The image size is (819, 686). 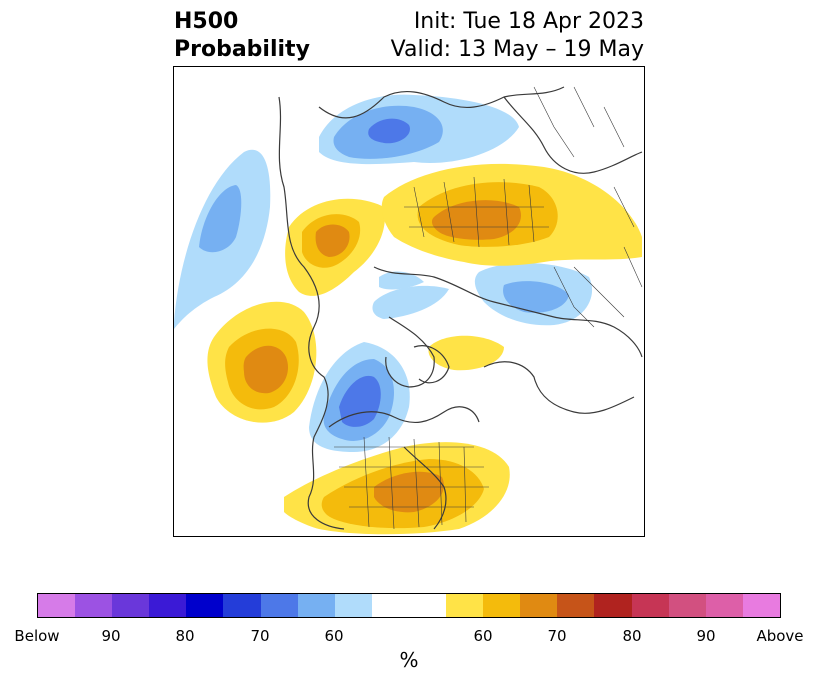 I want to click on colorbar, so click(x=409, y=605).